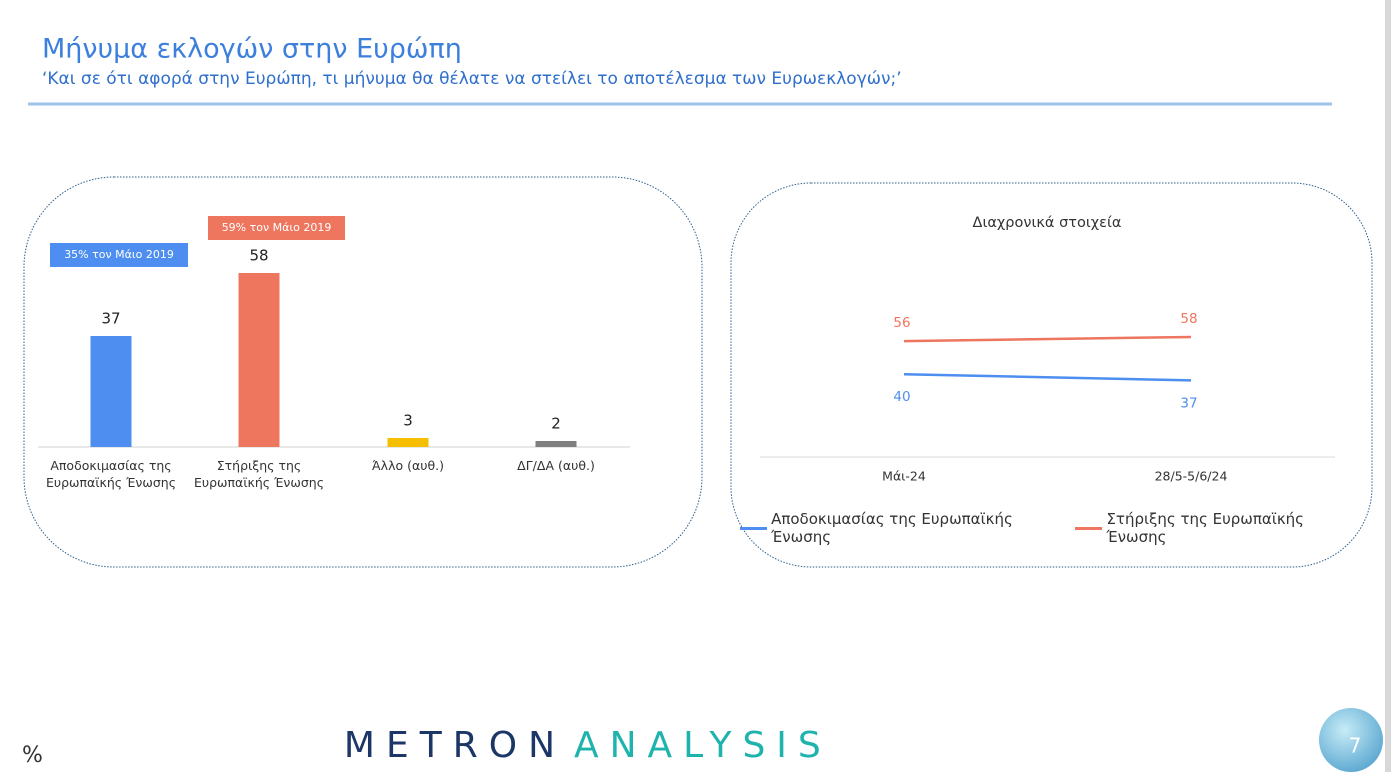  What do you see at coordinates (1355, 746) in the screenshot?
I see `page-number: 7` at bounding box center [1355, 746].